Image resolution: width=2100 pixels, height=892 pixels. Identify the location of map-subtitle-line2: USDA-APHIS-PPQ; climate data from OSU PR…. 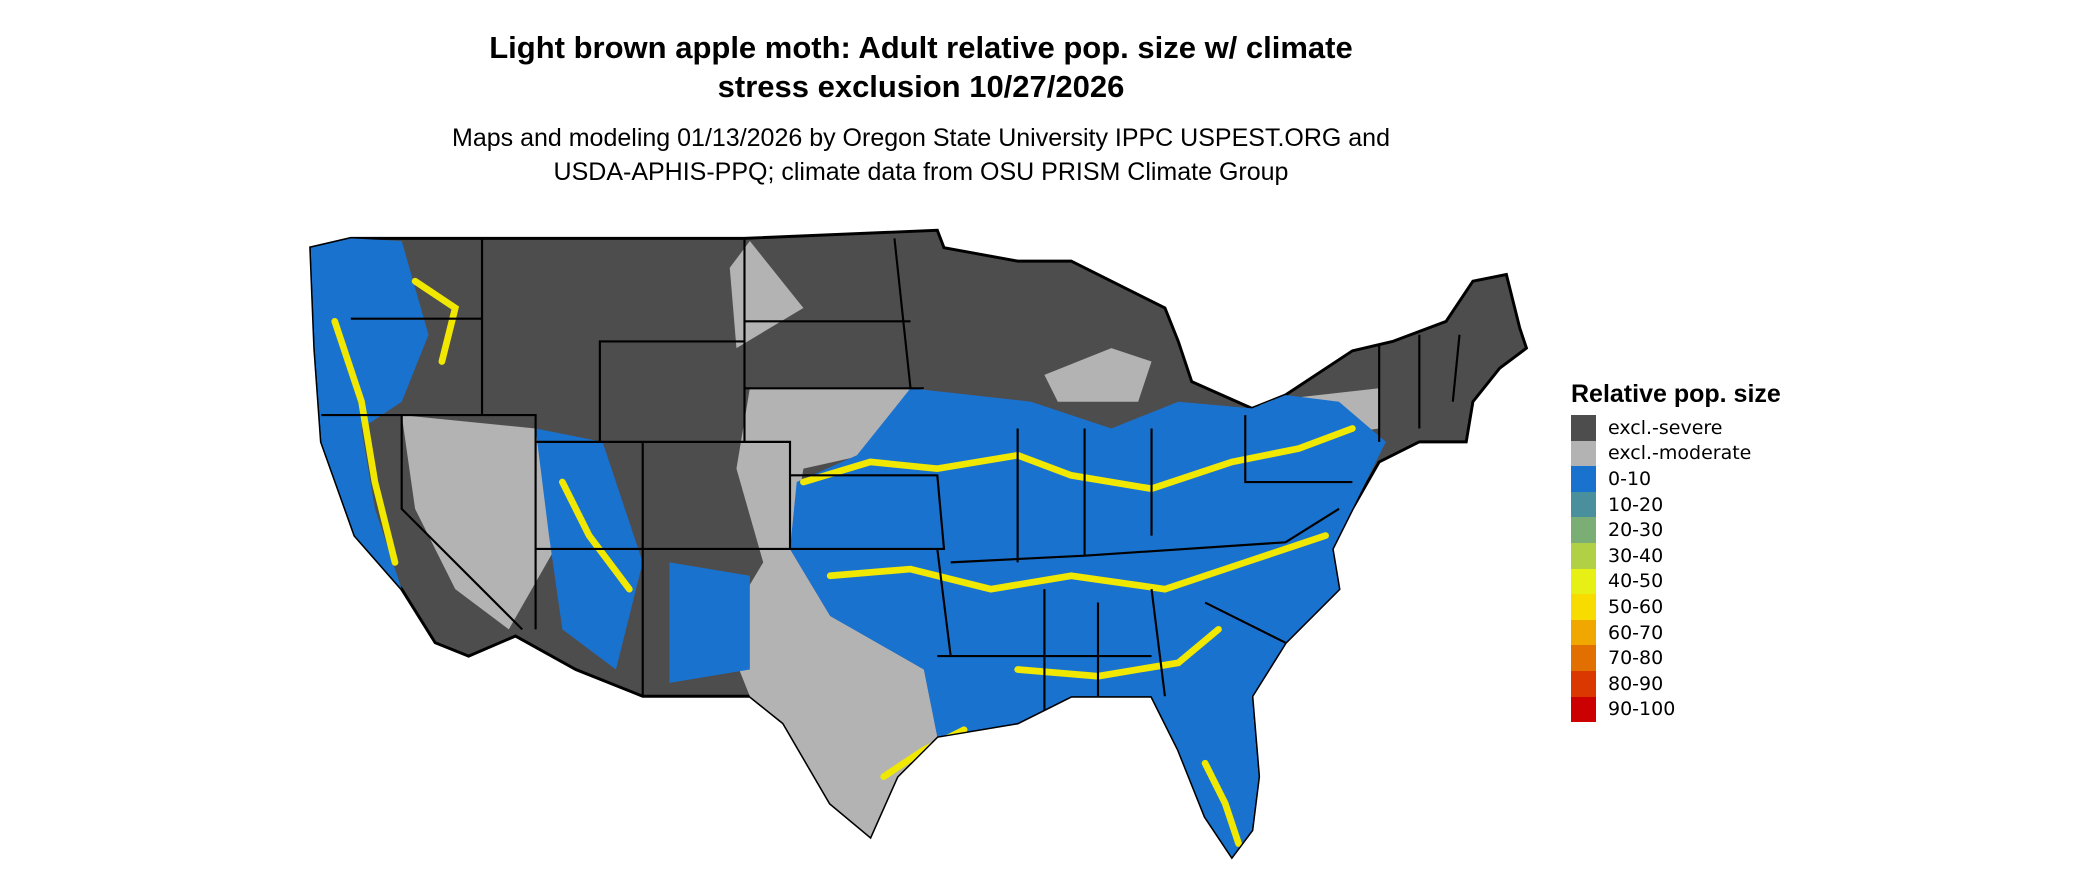
(921, 172).